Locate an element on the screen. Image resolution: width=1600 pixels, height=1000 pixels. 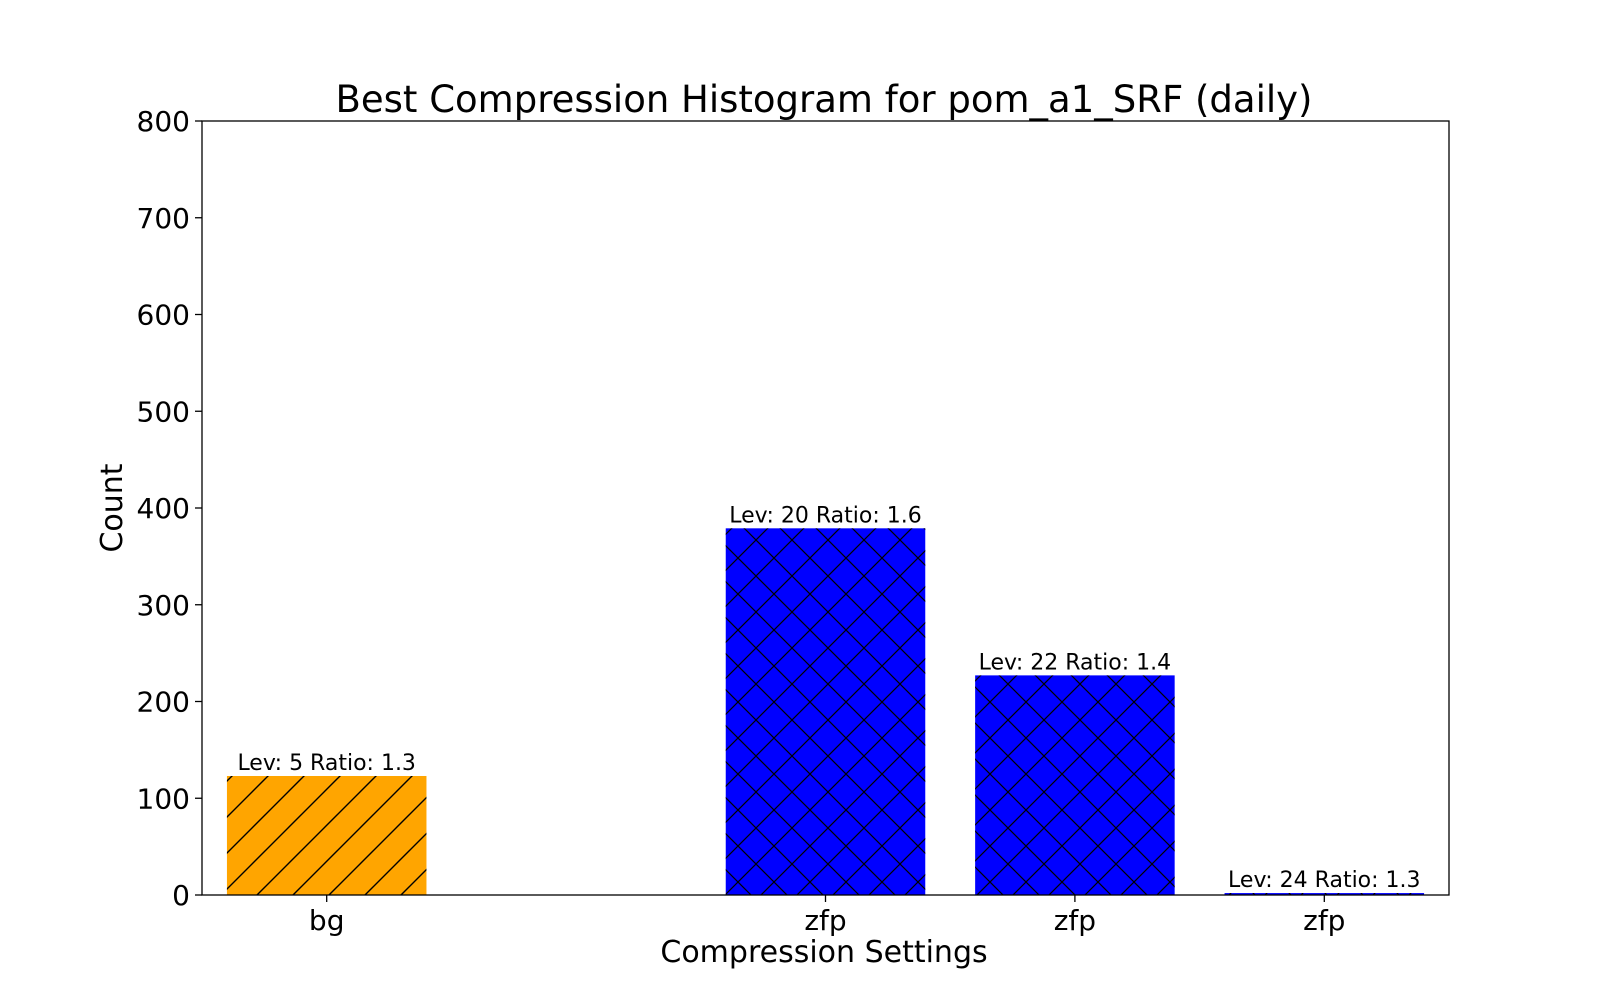
bar-value-label: Lev: 24 Ratio: 1.3 is located at coordinates (1324, 880).